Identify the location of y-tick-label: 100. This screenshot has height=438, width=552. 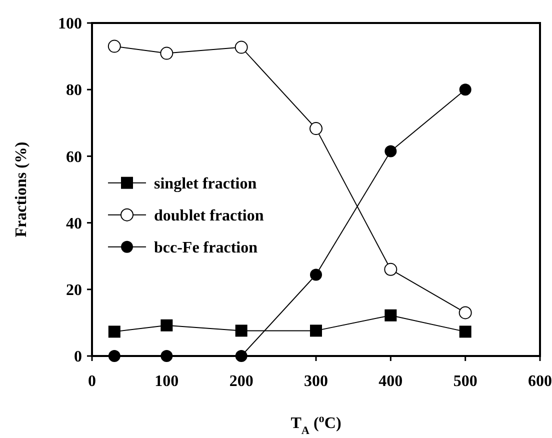
(70, 24).